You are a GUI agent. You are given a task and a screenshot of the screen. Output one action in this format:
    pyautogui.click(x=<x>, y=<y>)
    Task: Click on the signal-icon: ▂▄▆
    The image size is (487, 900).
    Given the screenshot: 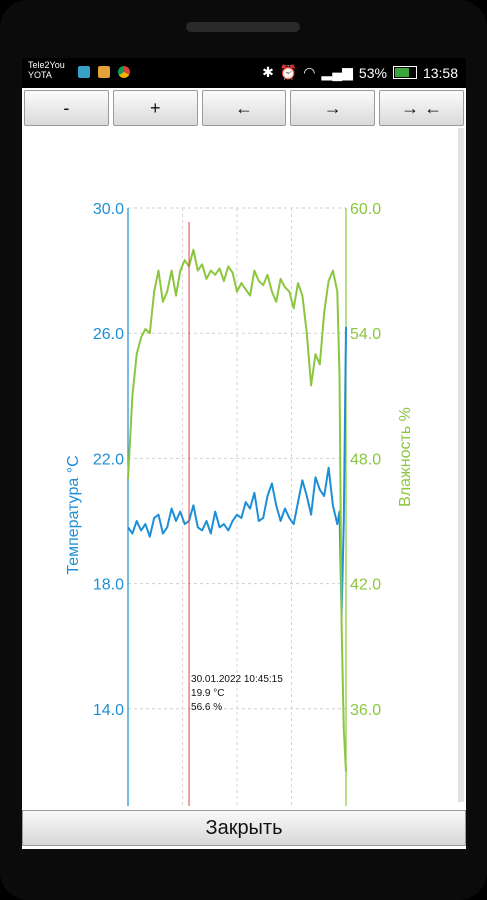 What is the action you would take?
    pyautogui.click(x=337, y=72)
    